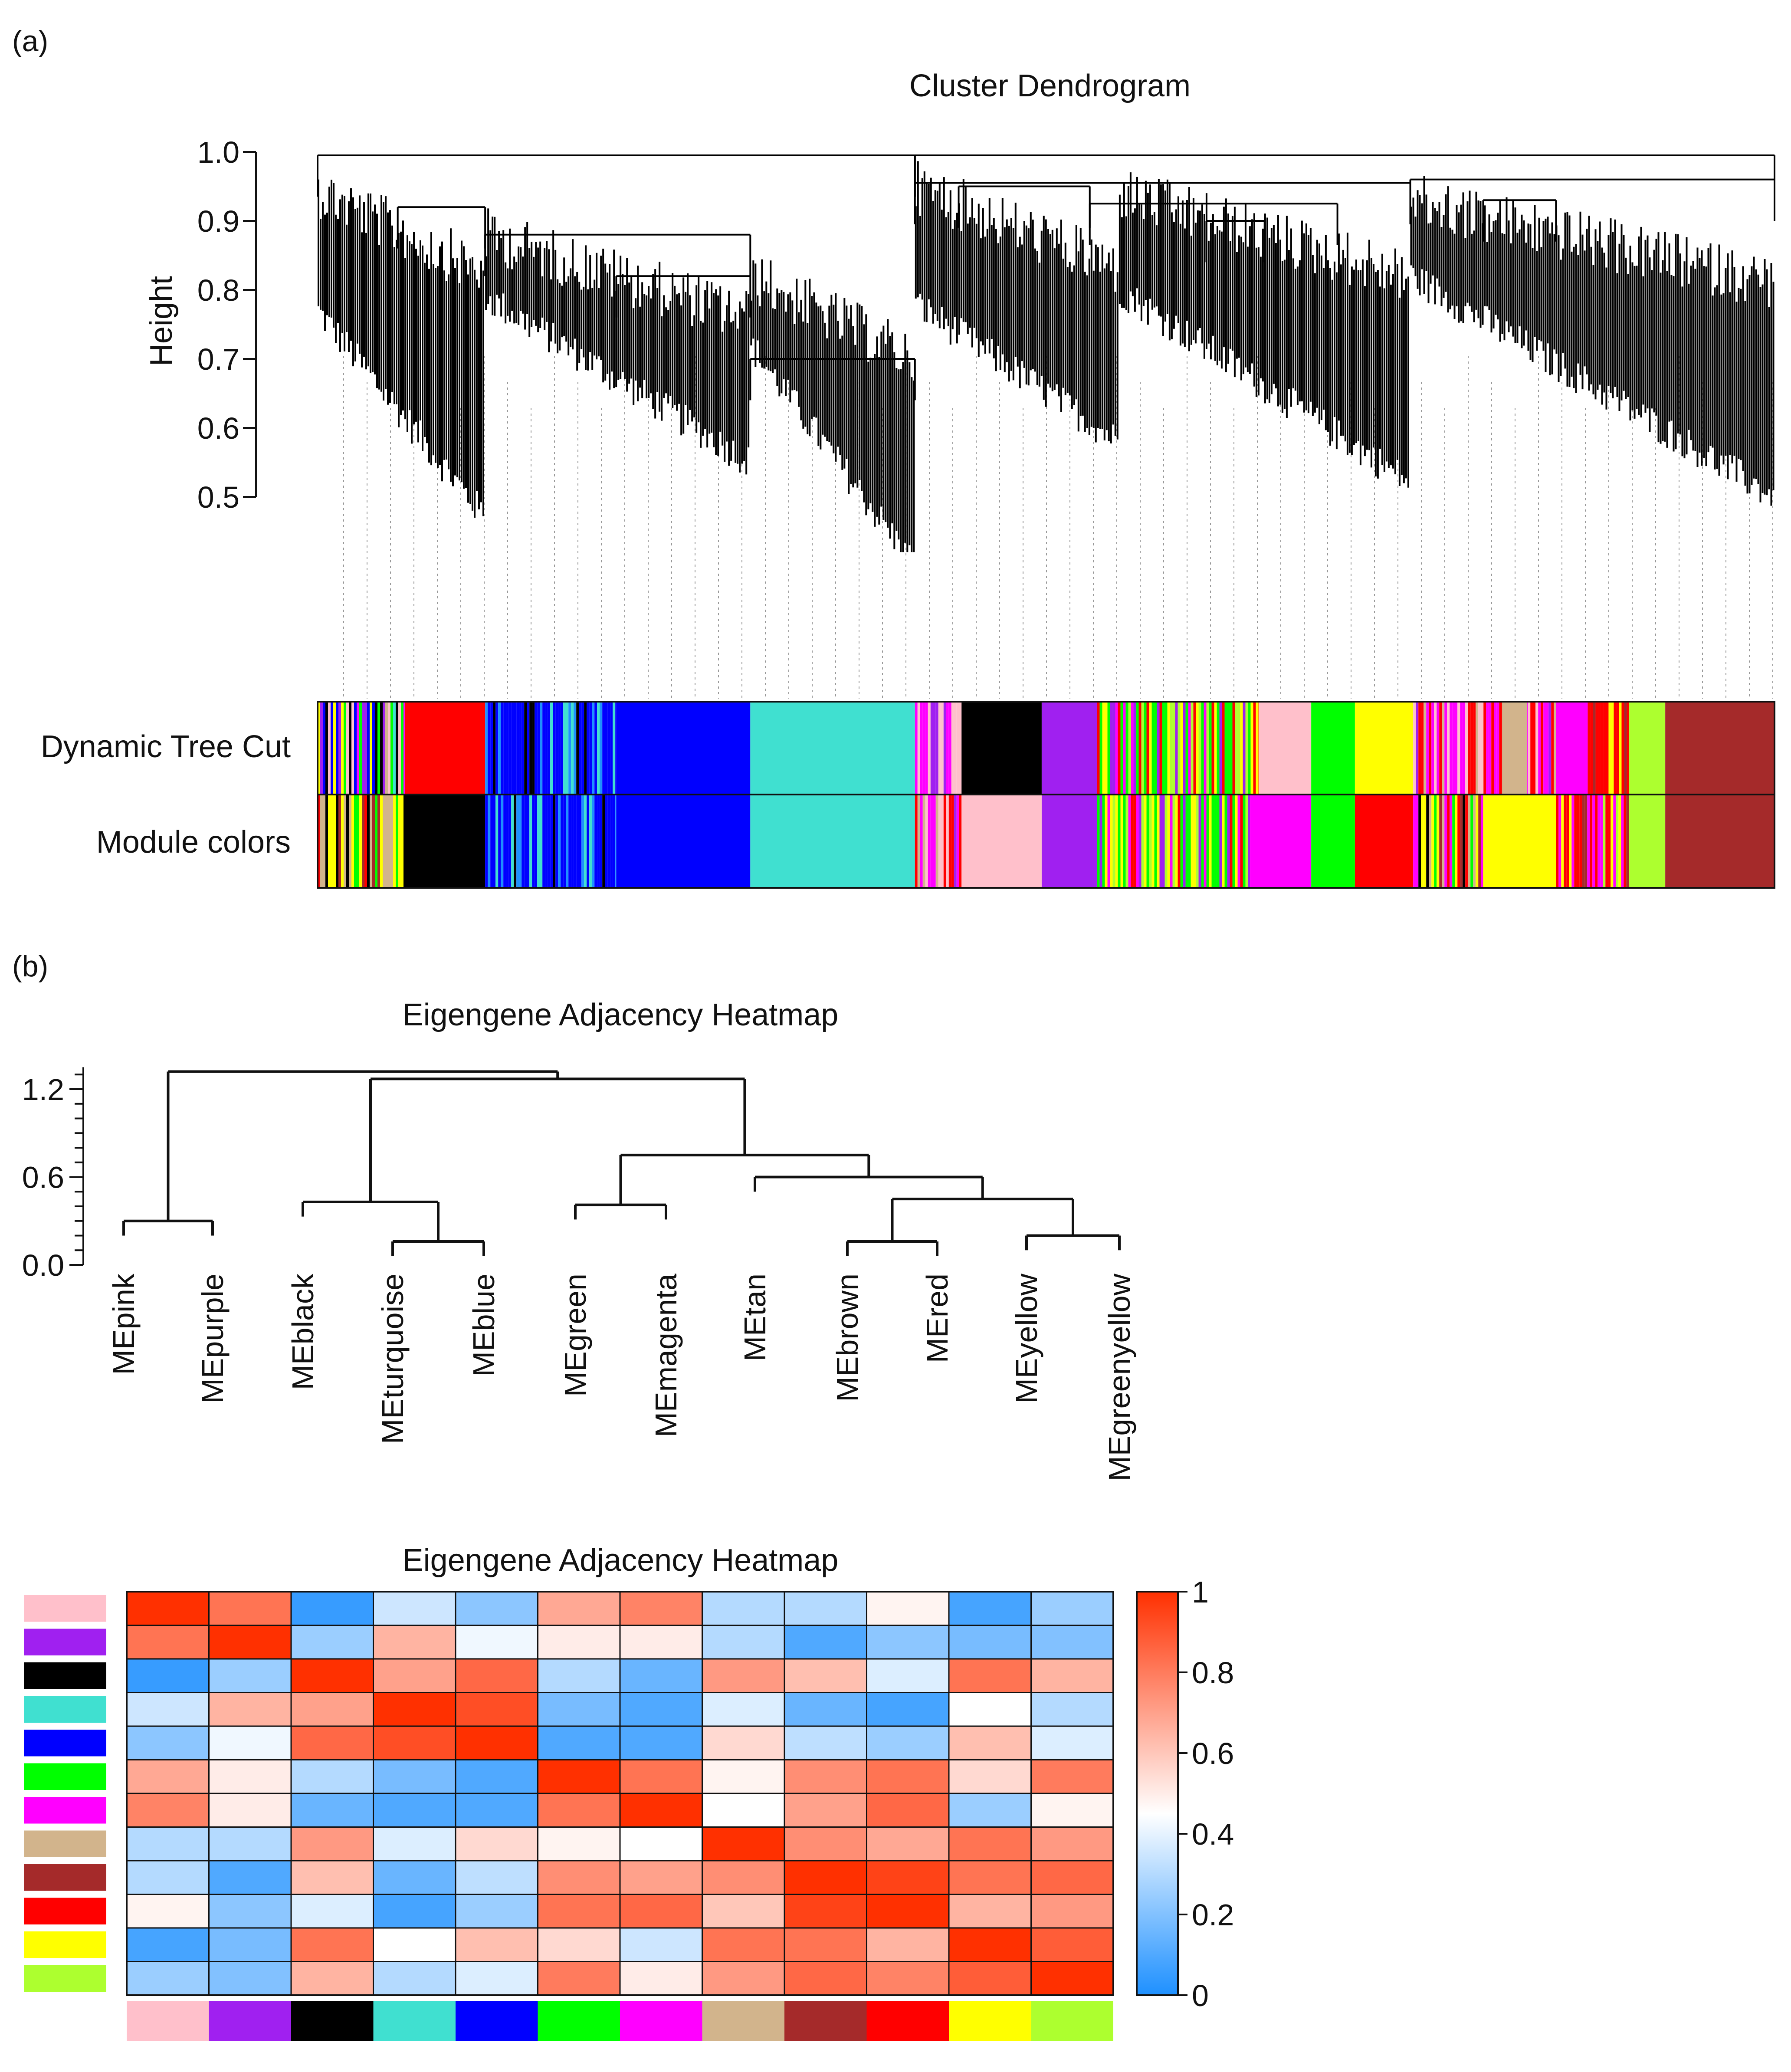 This screenshot has height=2072, width=1791. Describe the element at coordinates (847, 1338) in the screenshot. I see `leaf-label-mebrown: MEbrown` at that location.